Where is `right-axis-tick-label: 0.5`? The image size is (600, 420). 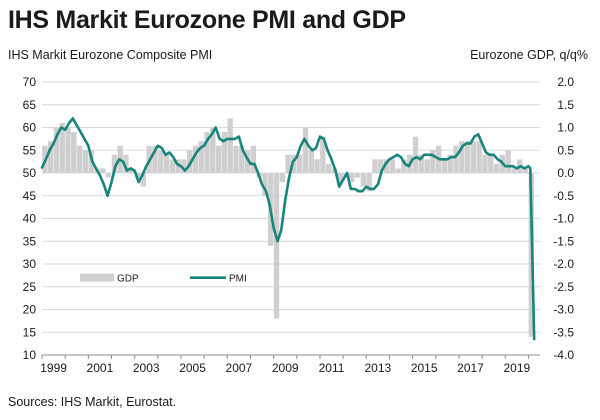 right-axis-tick-label: 0.5 is located at coordinates (565, 150).